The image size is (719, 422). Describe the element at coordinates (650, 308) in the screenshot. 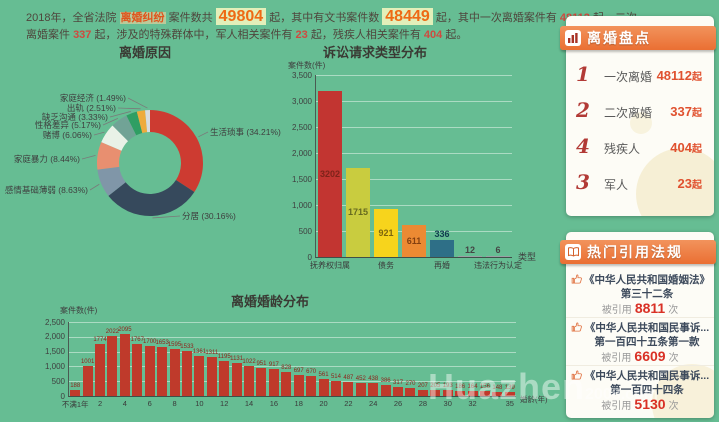

I see `cited-count: 8811` at that location.